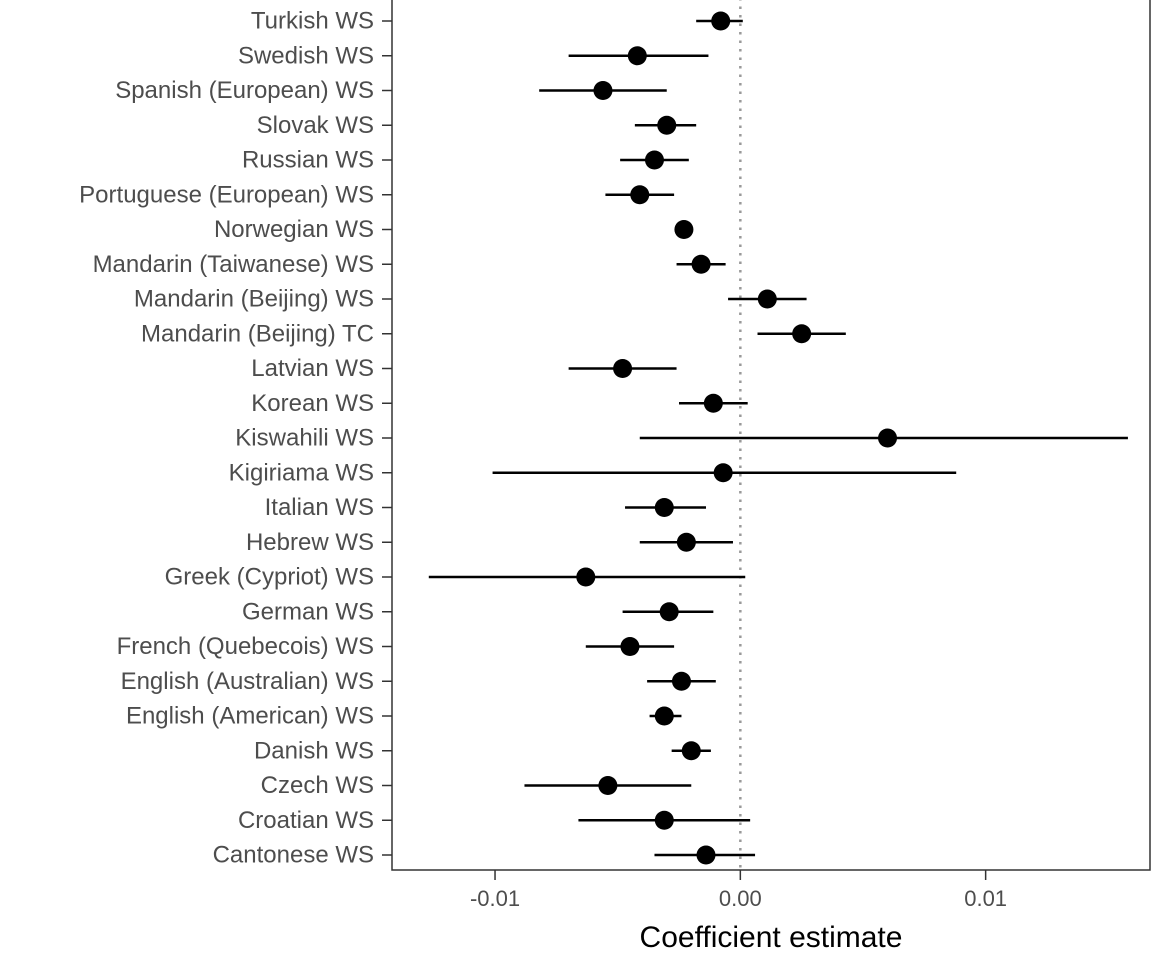 This screenshot has height=960, width=1152. I want to click on y-tick-label: English (Australian) WS, so click(247, 681).